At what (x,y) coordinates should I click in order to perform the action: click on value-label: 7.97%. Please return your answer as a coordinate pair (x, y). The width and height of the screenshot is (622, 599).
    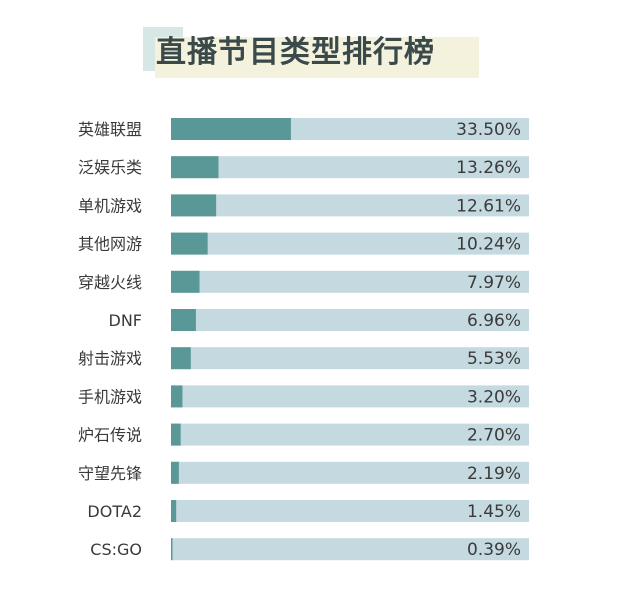
    Looking at the image, I should click on (494, 283).